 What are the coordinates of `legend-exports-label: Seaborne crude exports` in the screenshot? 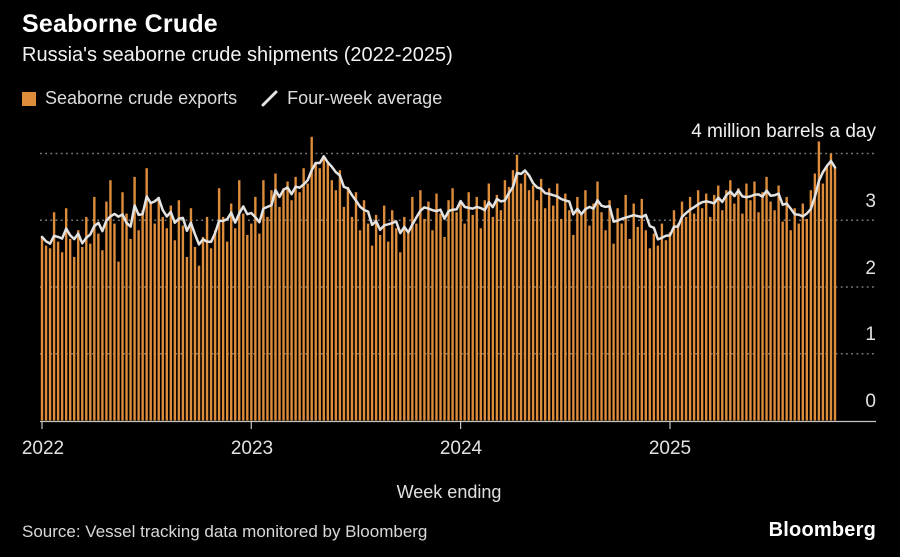 It's located at (141, 98).